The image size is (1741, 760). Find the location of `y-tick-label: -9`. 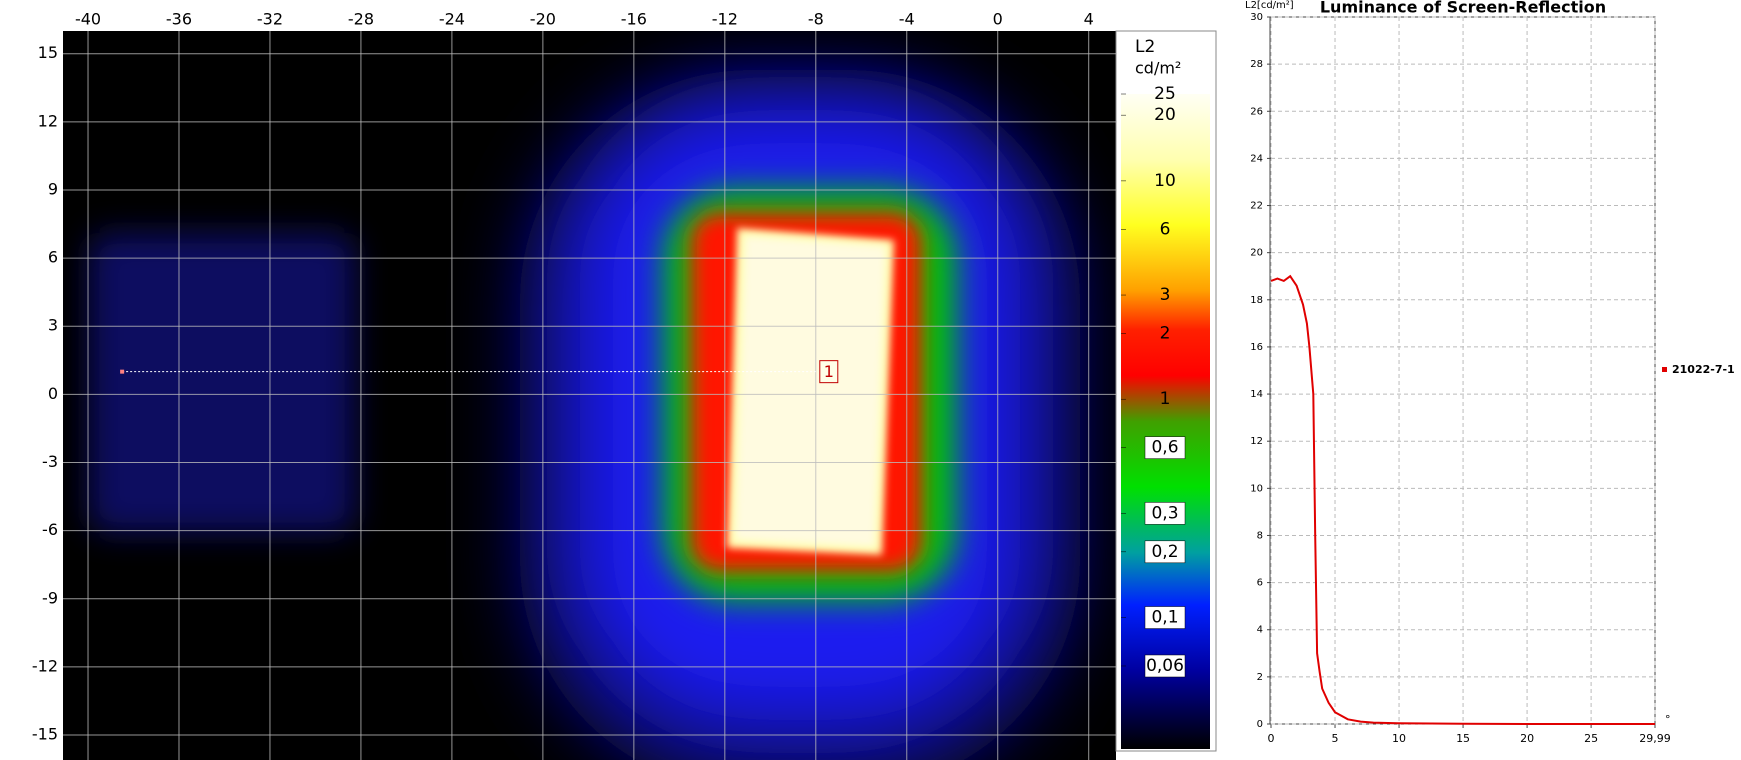

y-tick-label: -9 is located at coordinates (50, 597).